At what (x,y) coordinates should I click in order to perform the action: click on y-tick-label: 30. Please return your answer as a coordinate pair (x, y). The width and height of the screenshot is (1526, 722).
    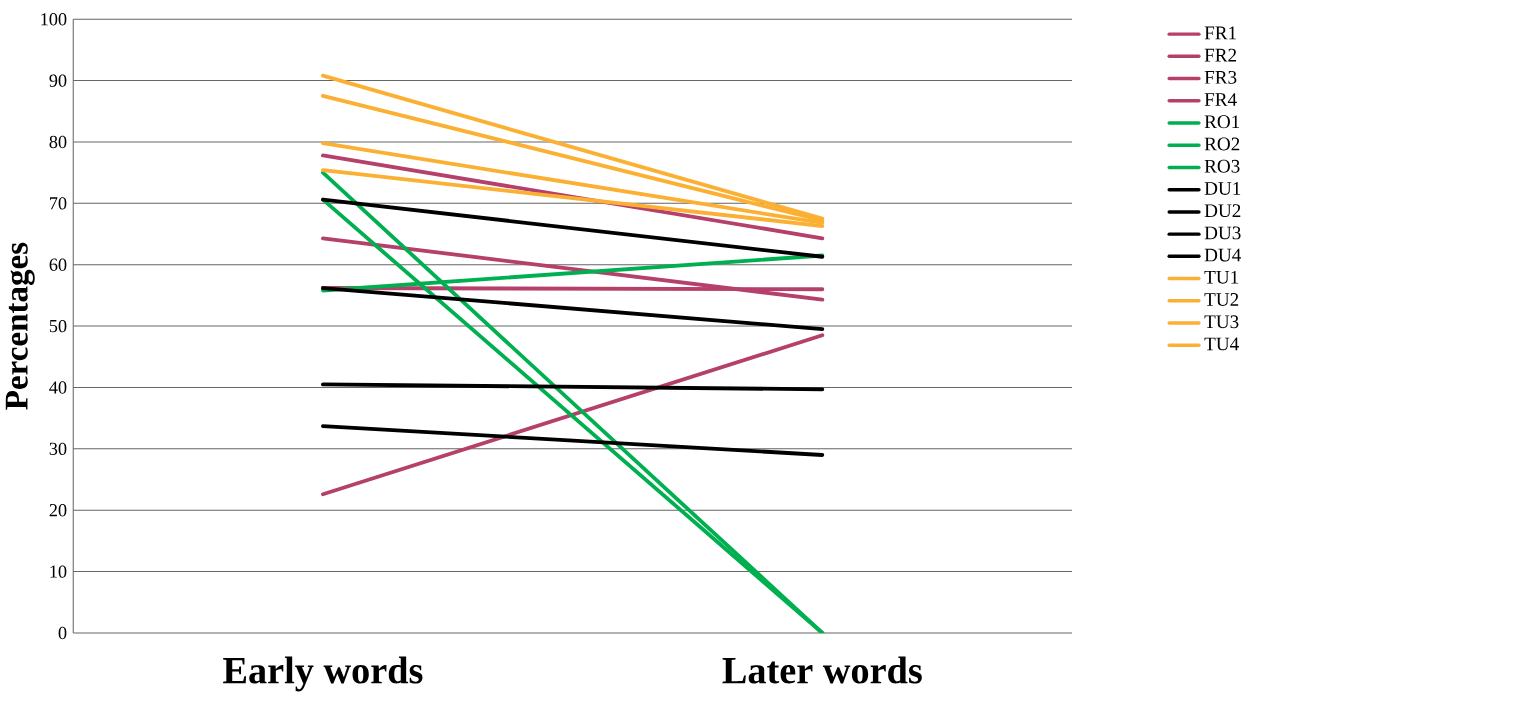
    Looking at the image, I should click on (58, 449).